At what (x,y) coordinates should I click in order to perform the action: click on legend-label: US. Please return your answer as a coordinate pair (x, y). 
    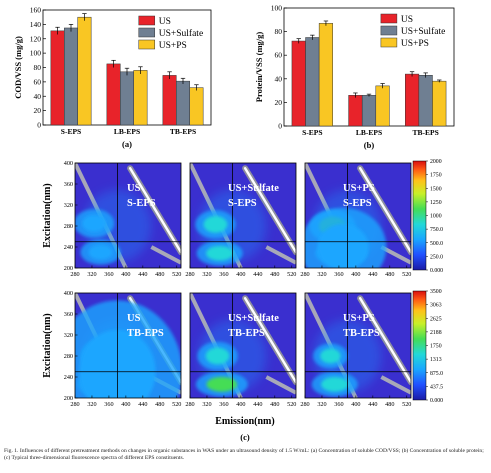
    Looking at the image, I should click on (165, 22).